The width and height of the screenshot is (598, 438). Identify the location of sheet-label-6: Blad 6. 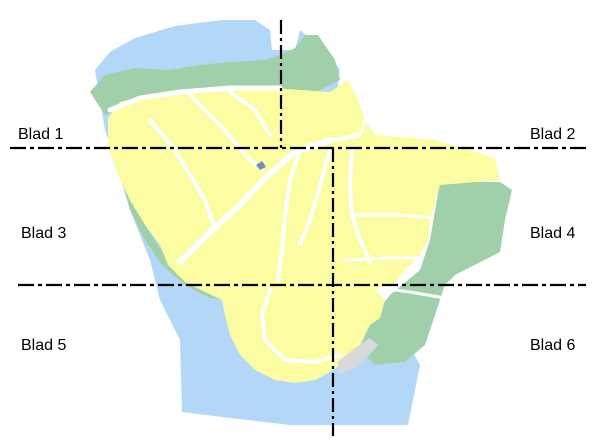
(552, 345).